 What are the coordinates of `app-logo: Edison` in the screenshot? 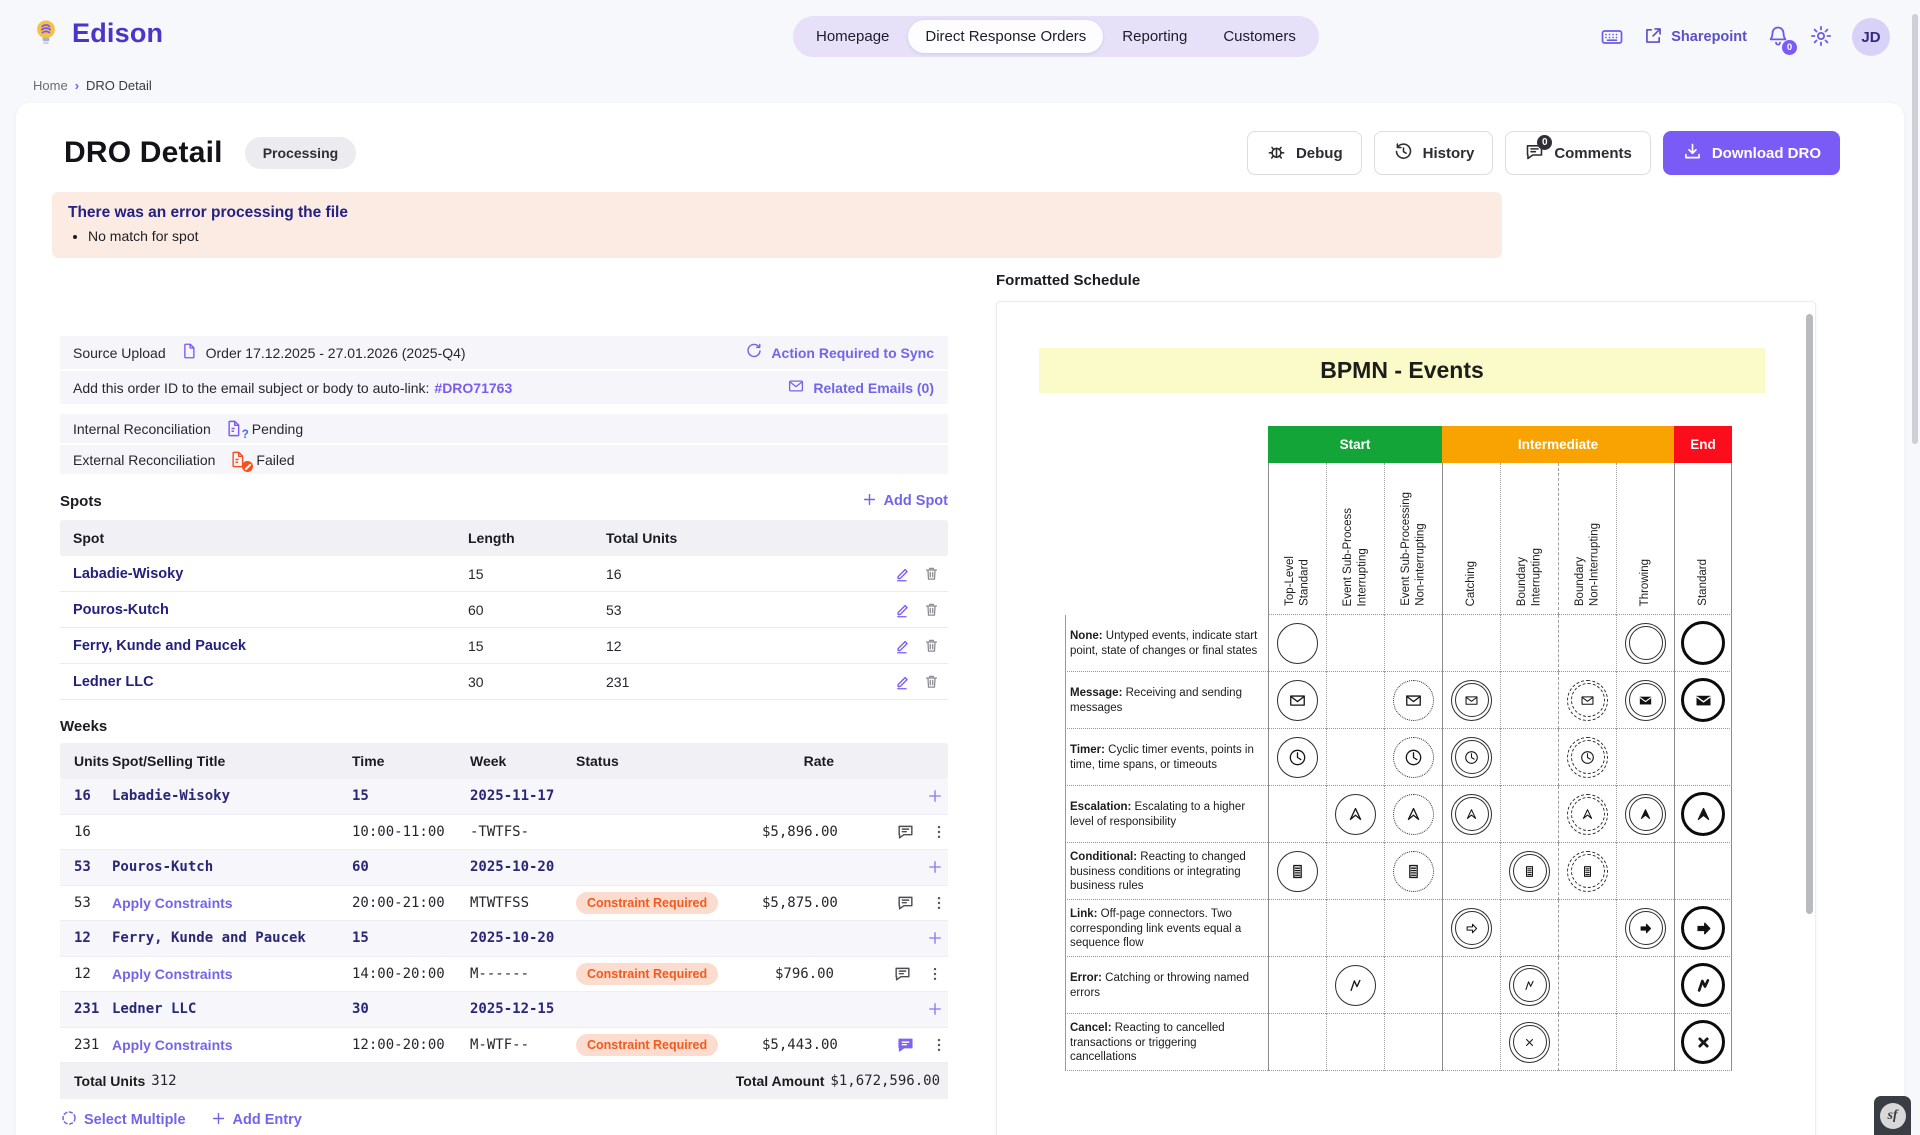 It's located at (96, 33).